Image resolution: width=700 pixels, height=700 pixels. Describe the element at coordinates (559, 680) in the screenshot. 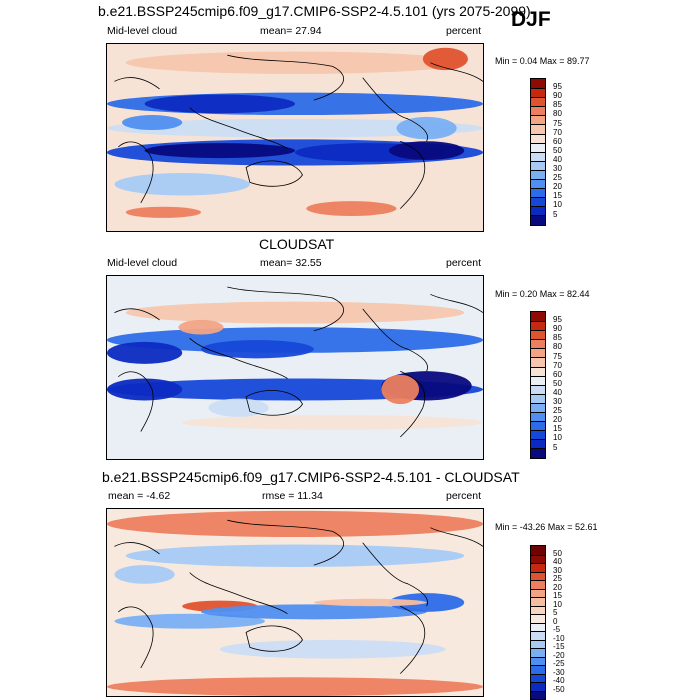

I see `colorbar-tick-label: -40` at that location.